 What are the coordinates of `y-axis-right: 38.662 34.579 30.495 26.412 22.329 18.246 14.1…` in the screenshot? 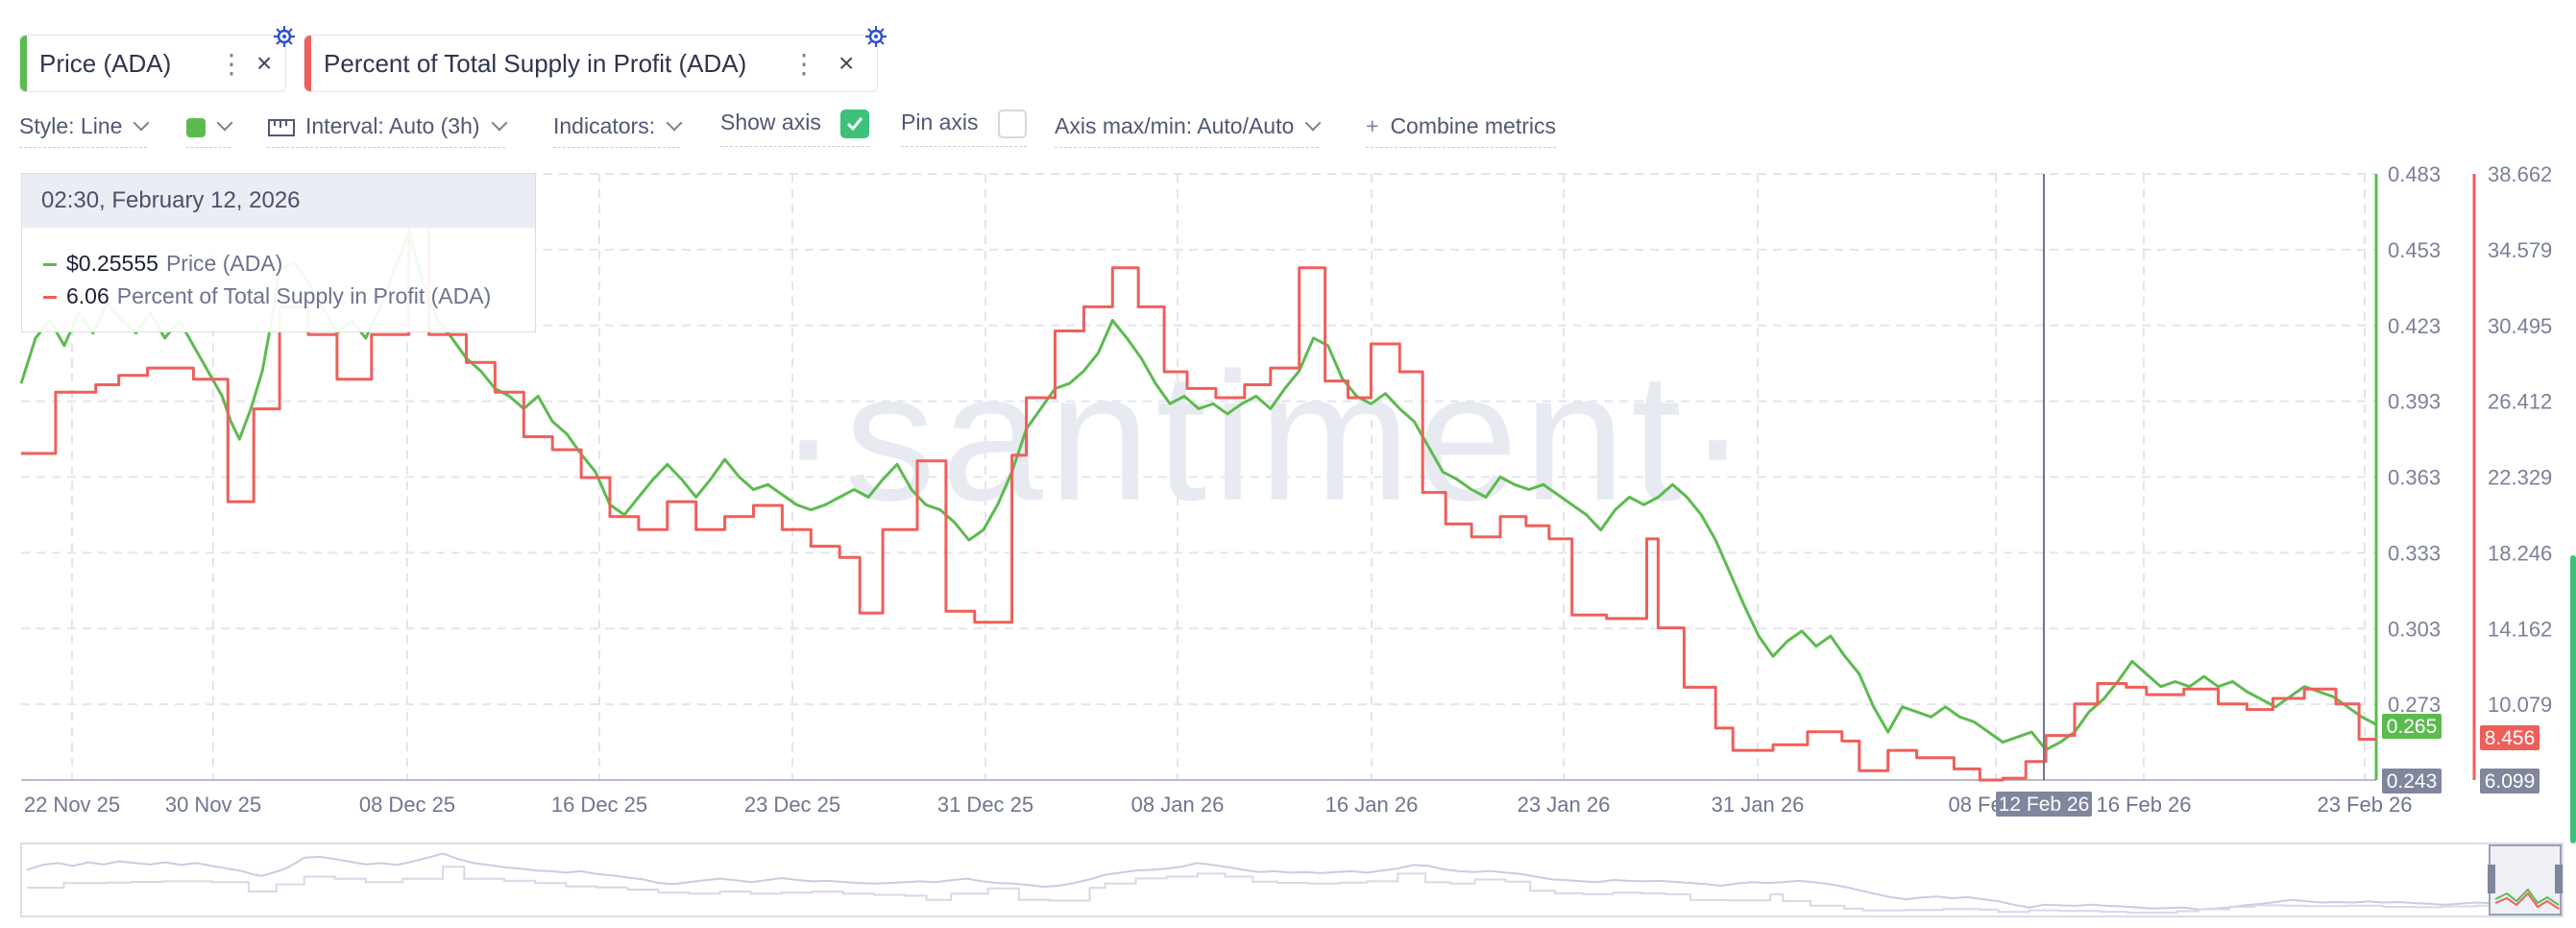 It's located at (2512, 471).